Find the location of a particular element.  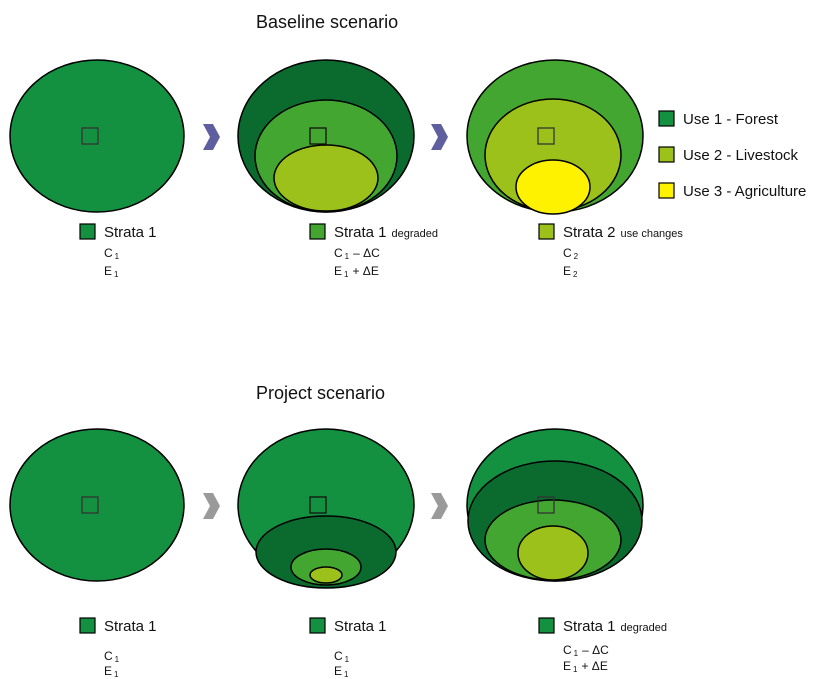

project-caption-3: Strata 1 degraded C 1– ΔC E 1 + ΔE is located at coordinates (602, 645).